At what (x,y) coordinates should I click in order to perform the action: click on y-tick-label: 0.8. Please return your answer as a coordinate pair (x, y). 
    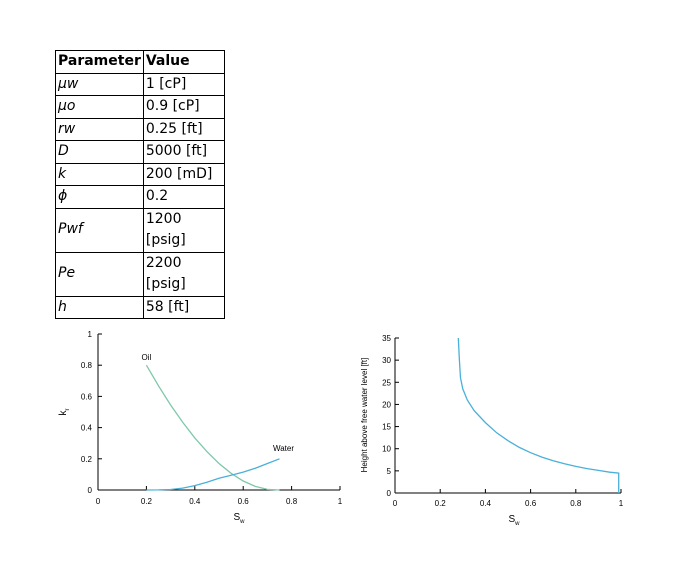
    Looking at the image, I should click on (87, 365).